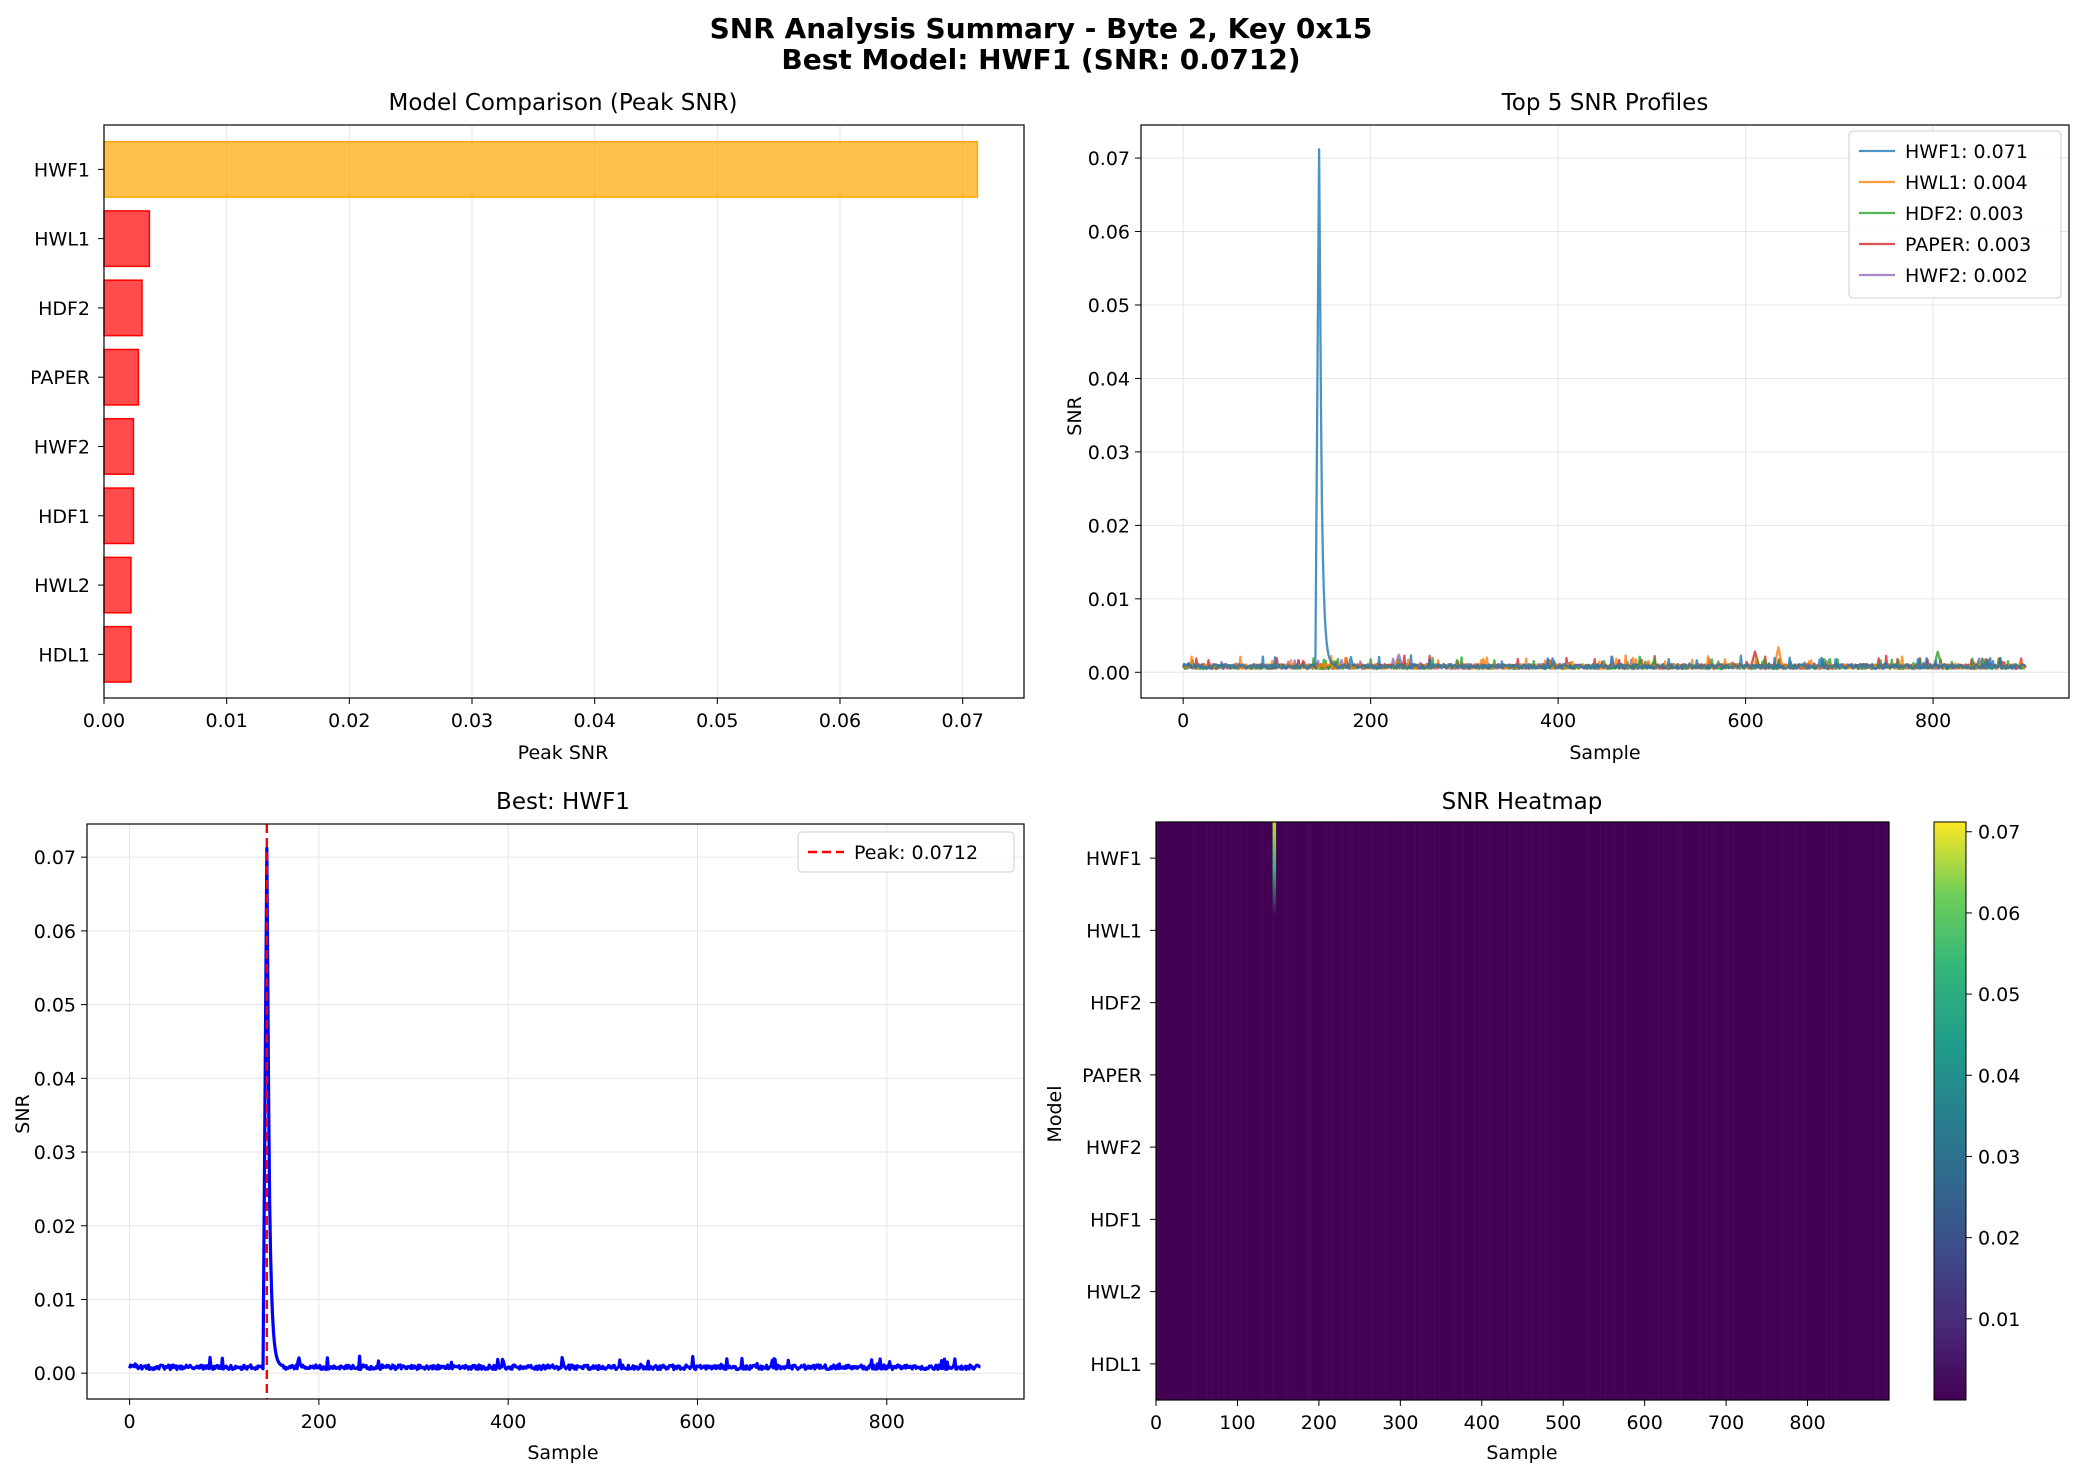 This screenshot has height=1475, width=2083. I want to click on best-model-ylabel: SNR, so click(23, 1113).